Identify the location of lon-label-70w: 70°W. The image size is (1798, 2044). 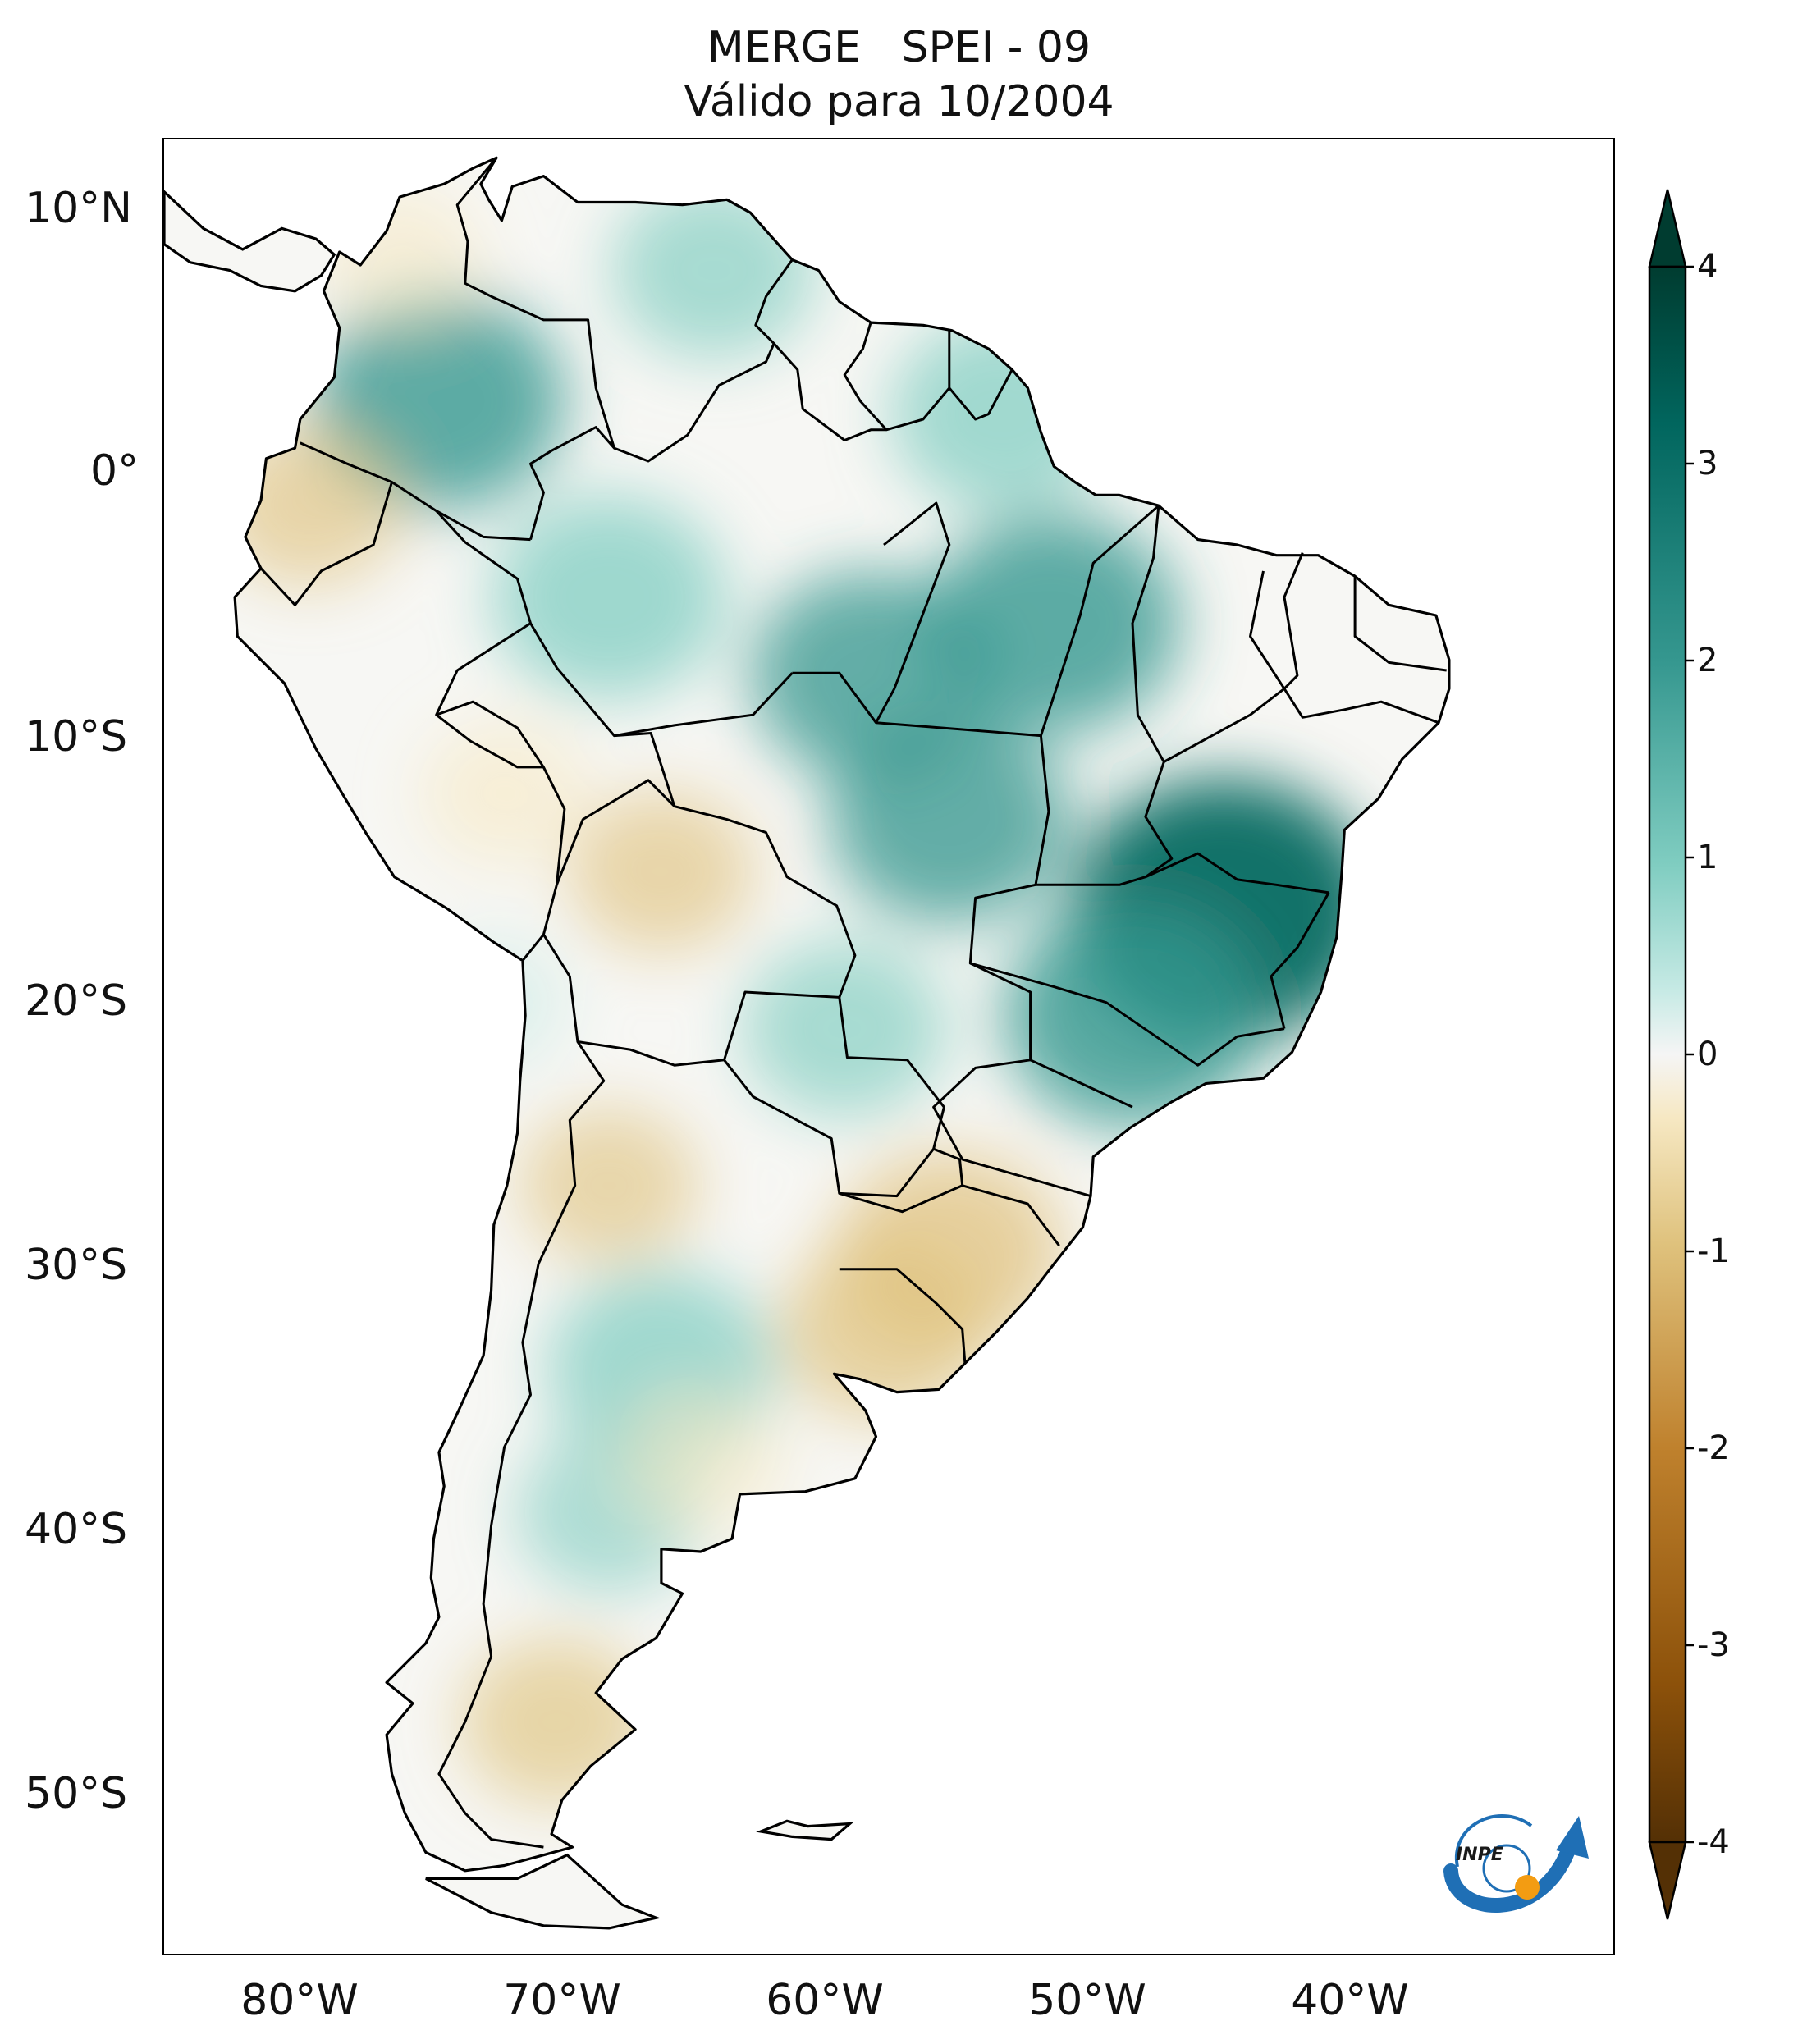
(562, 2001).